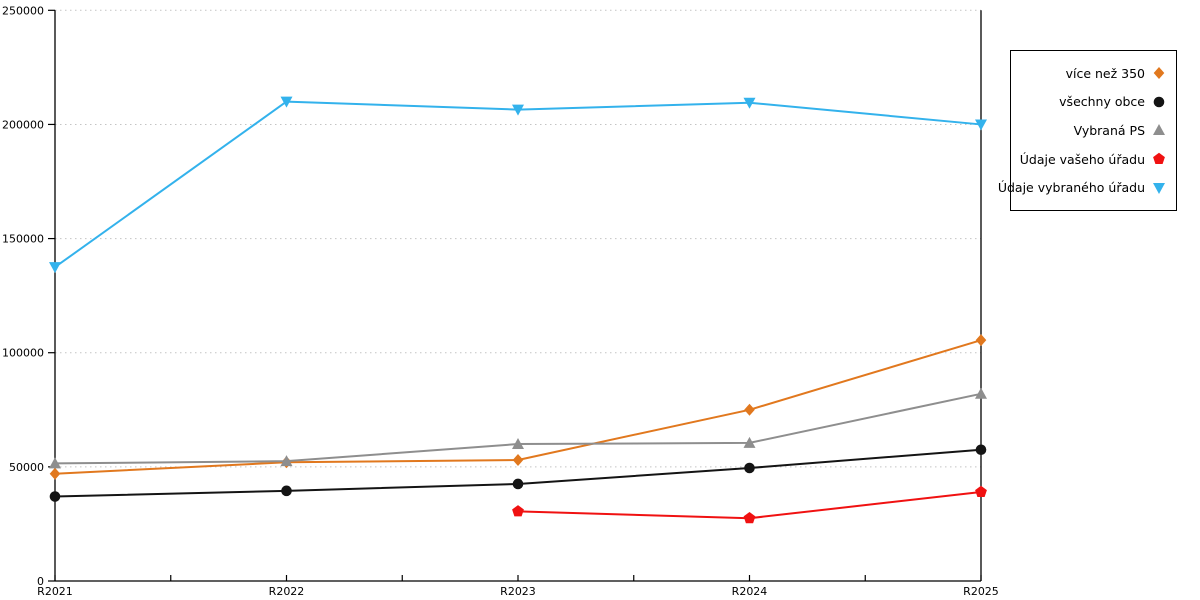 The height and width of the screenshot is (600, 1200). Describe the element at coordinates (1109, 130) in the screenshot. I see `legend-label: Vybraná PS` at that location.